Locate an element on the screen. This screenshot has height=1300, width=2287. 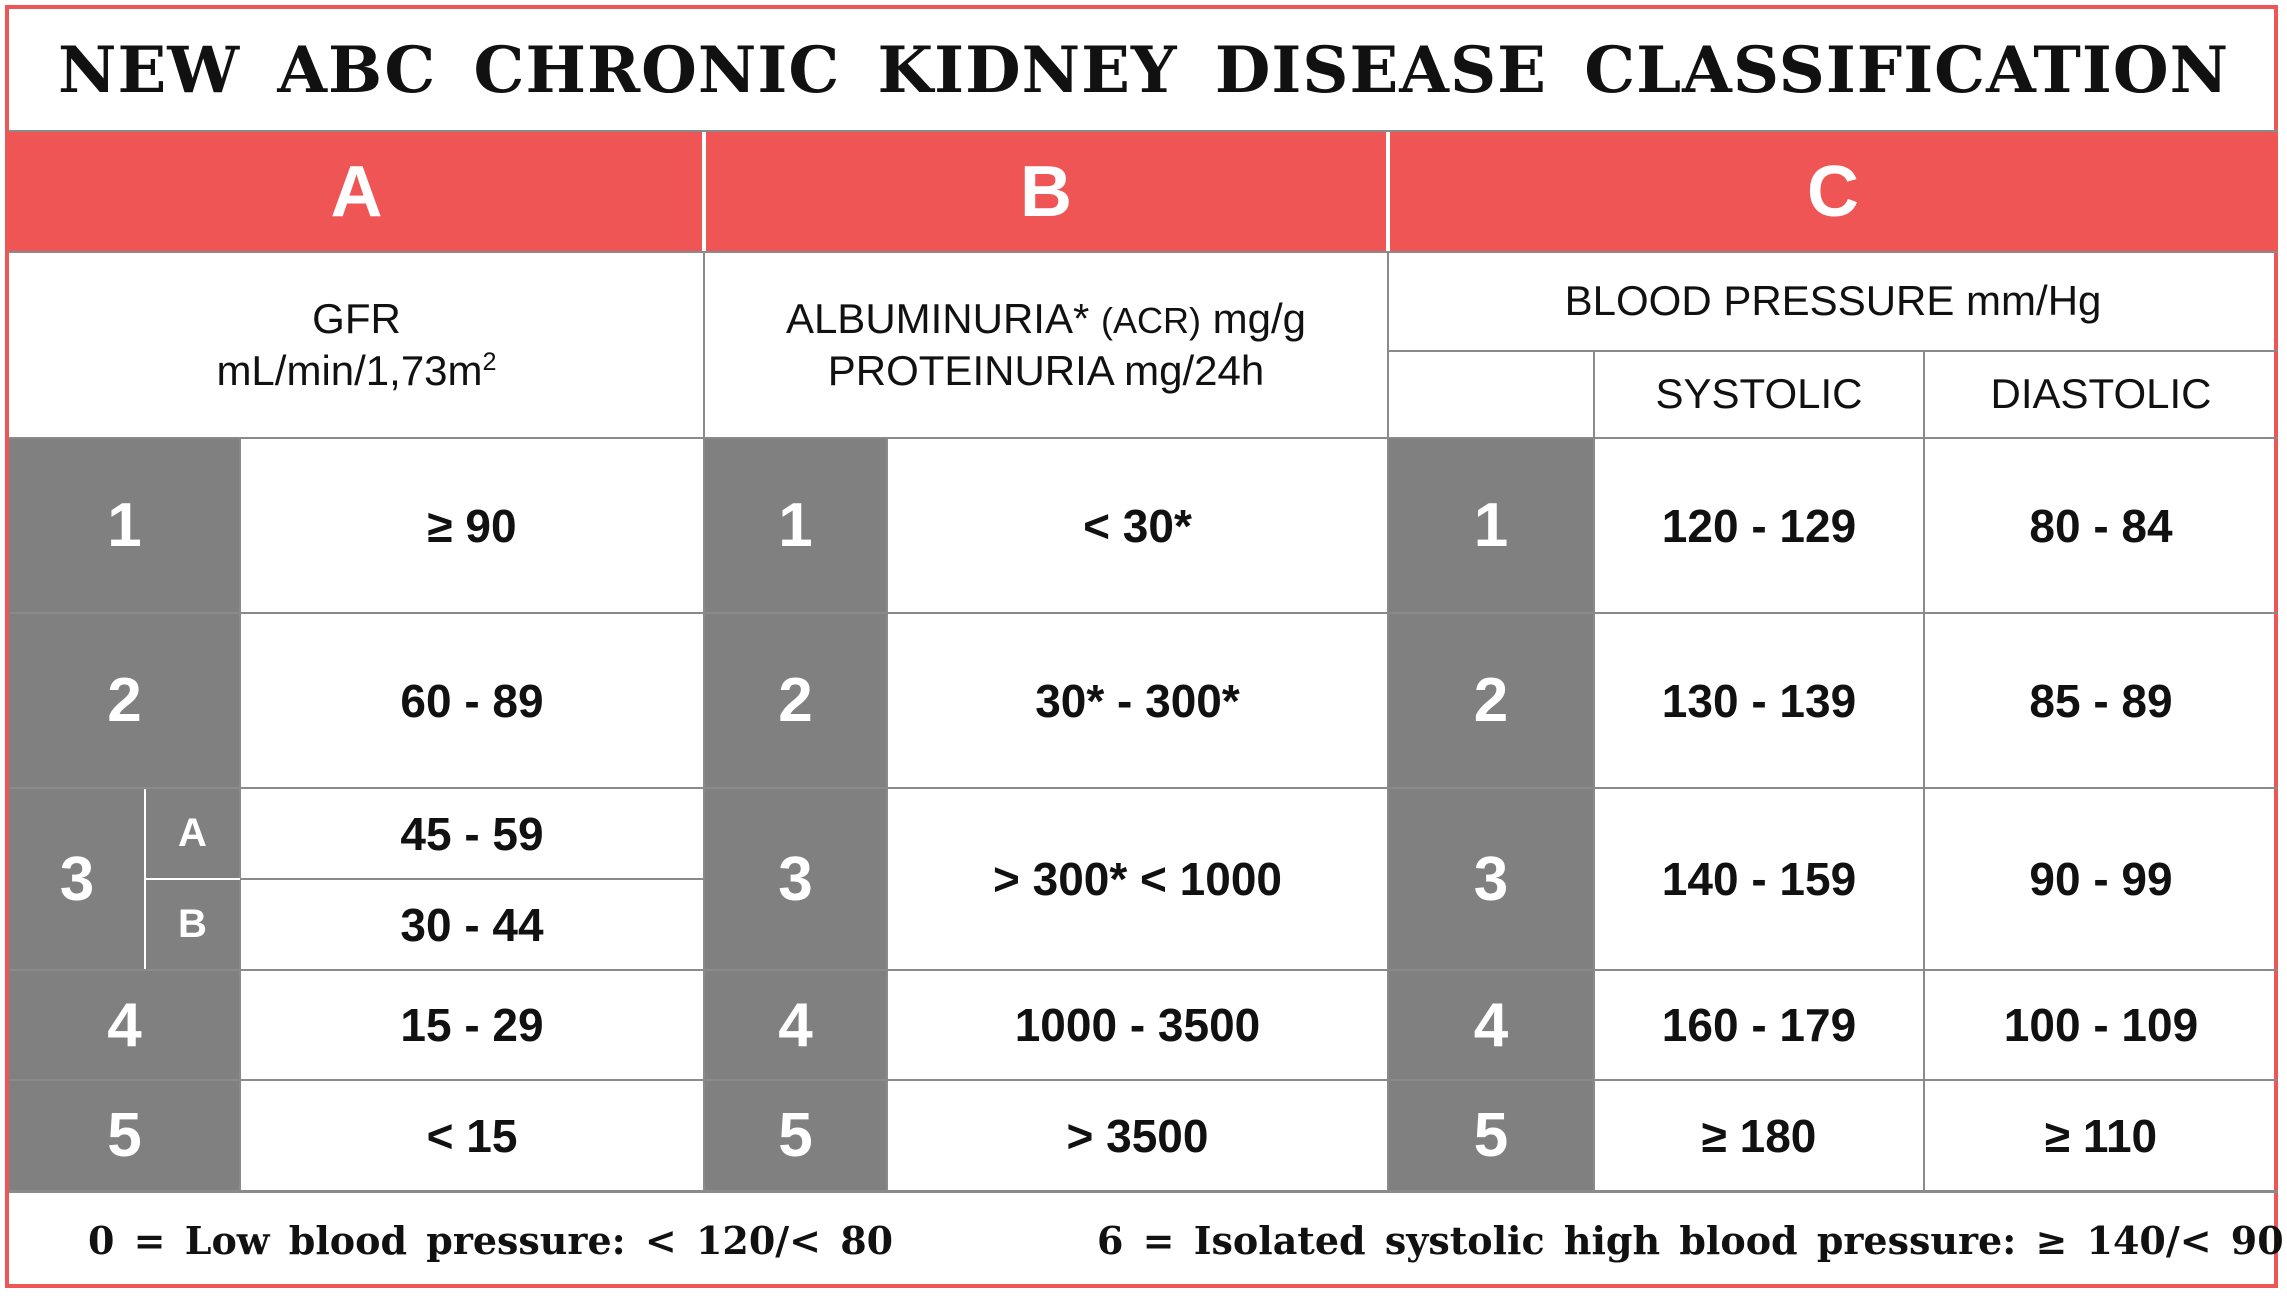
bp-stage-4: 4 is located at coordinates (1491, 1025).